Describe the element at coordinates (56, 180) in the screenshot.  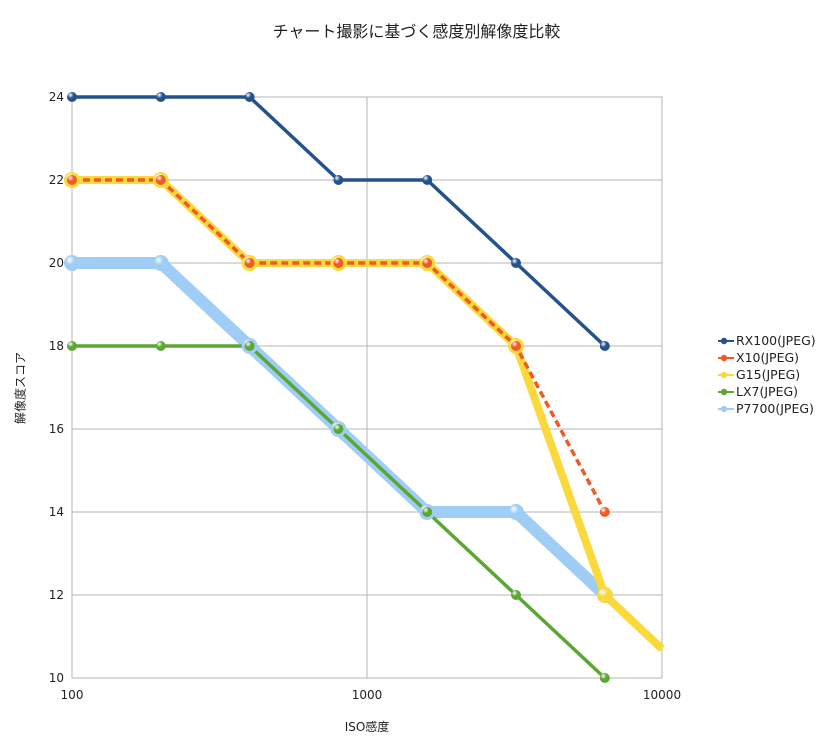
I see `y-tick-label: 22` at that location.